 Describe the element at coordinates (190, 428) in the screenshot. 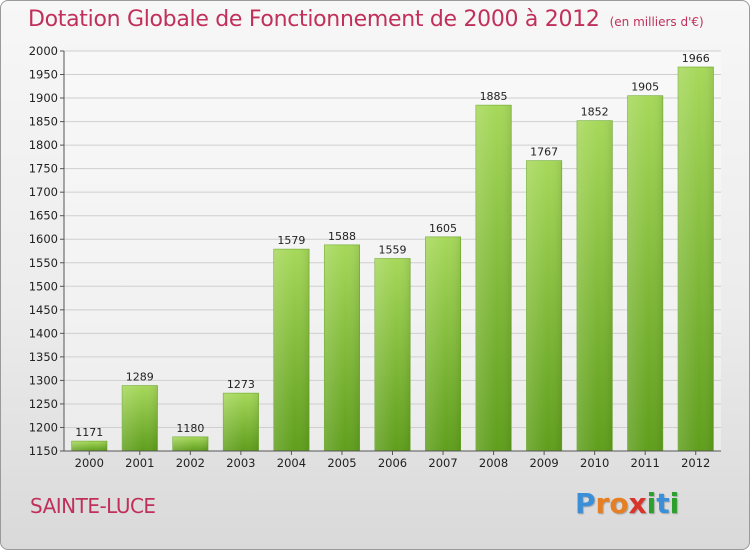

I see `bar-value-label: 1180` at that location.